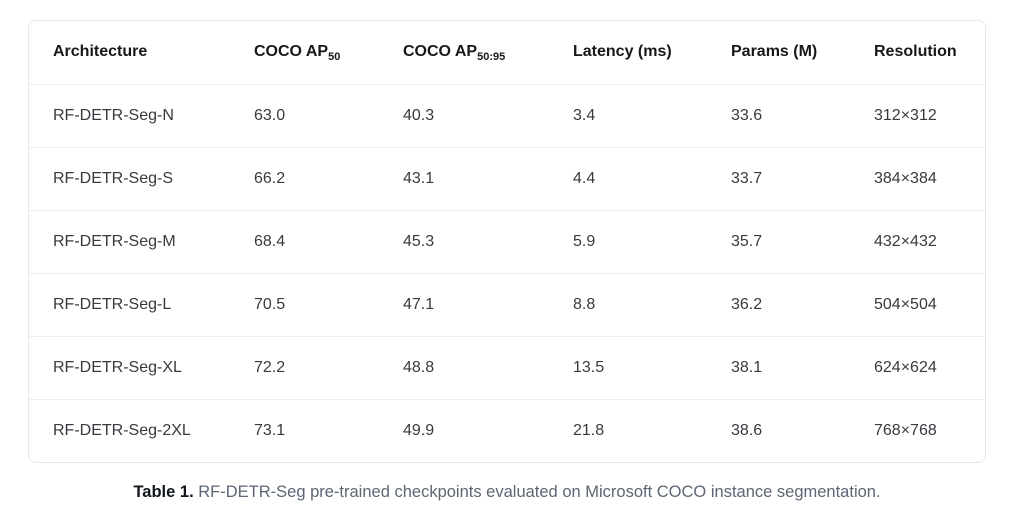 This screenshot has width=1014, height=514. What do you see at coordinates (419, 241) in the screenshot?
I see `cell-ap50-95: 45.3` at bounding box center [419, 241].